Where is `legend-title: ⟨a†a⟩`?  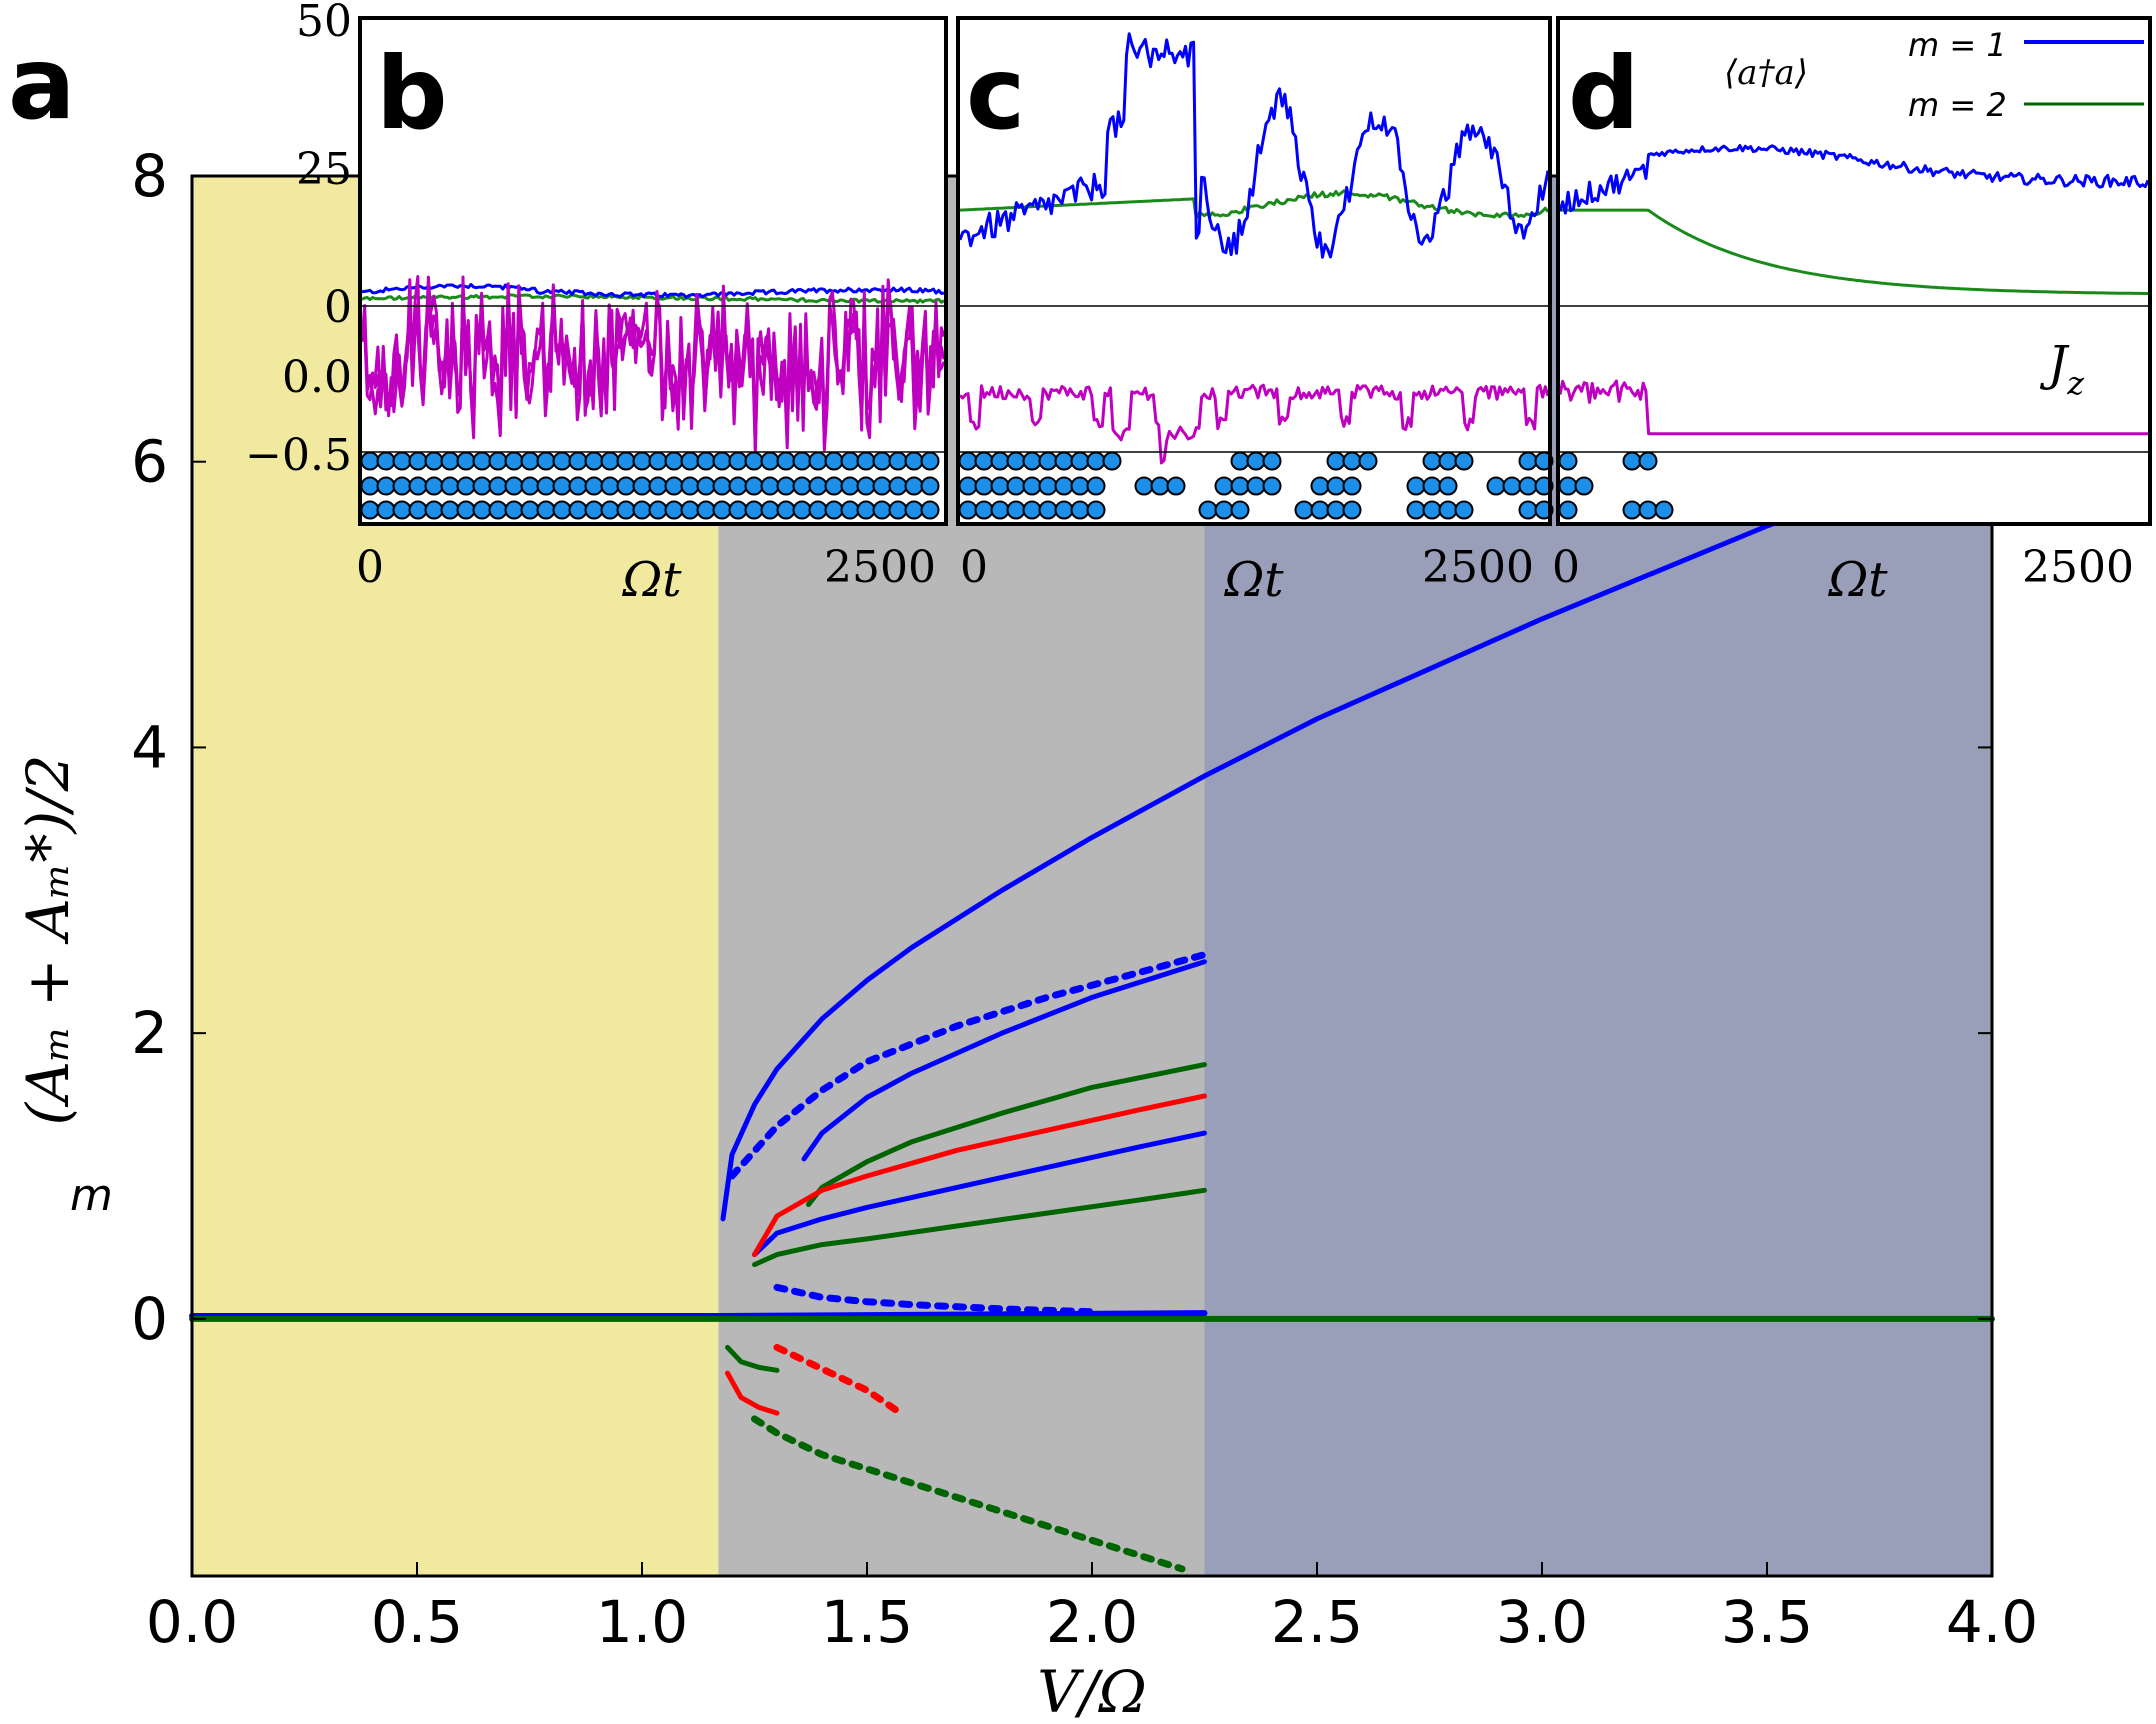 legend-title: ⟨a†a⟩ is located at coordinates (1766, 73).